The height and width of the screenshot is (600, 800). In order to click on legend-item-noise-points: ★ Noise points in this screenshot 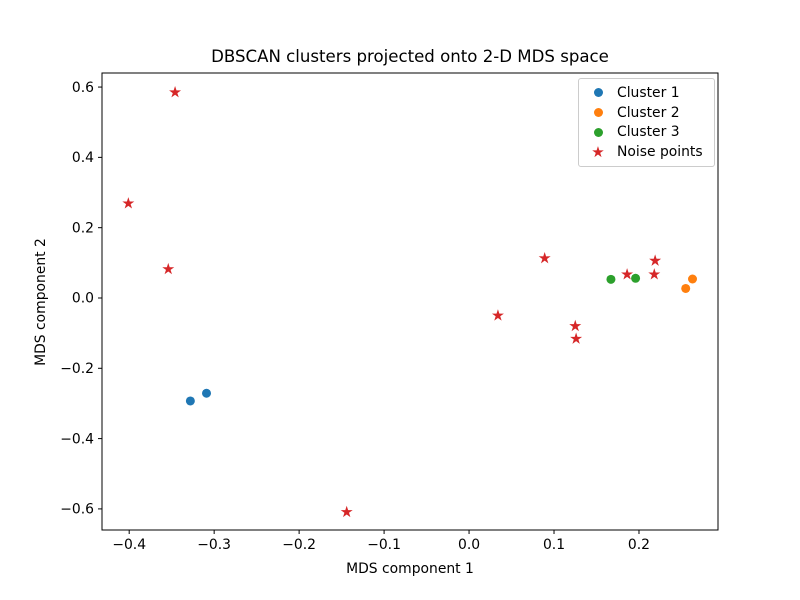, I will do `click(646, 152)`.